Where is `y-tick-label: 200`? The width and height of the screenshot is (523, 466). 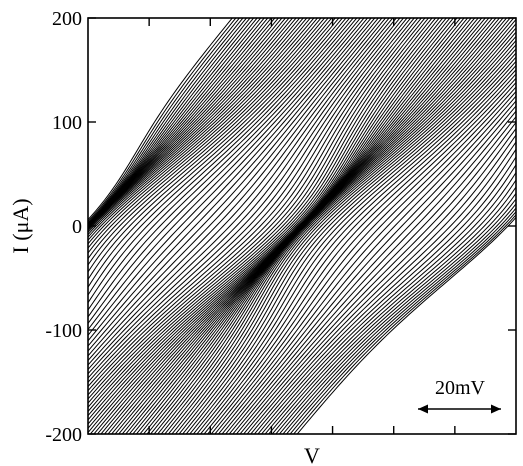 y-tick-label: 200 is located at coordinates (67, 19).